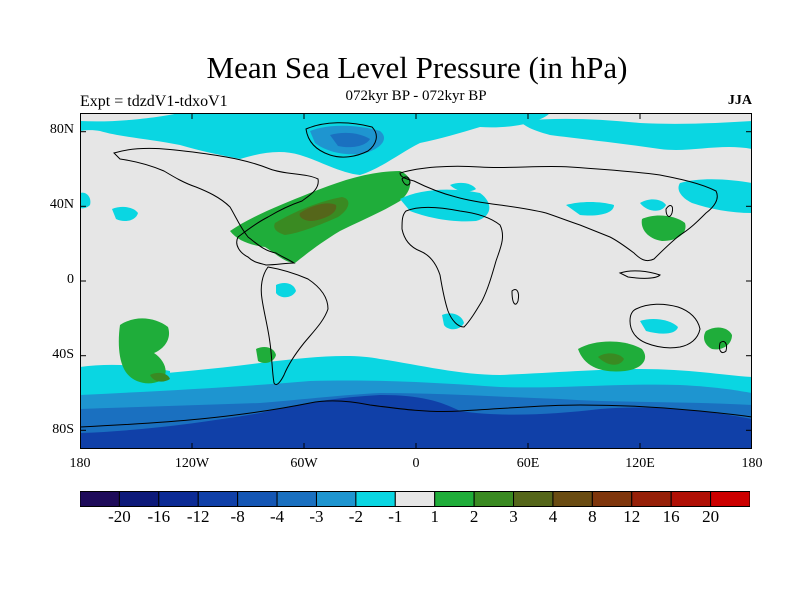 This screenshot has width=800, height=600. What do you see at coordinates (417, 67) in the screenshot?
I see `chart-title: Mean Sea Level Pressure (in hPa)` at bounding box center [417, 67].